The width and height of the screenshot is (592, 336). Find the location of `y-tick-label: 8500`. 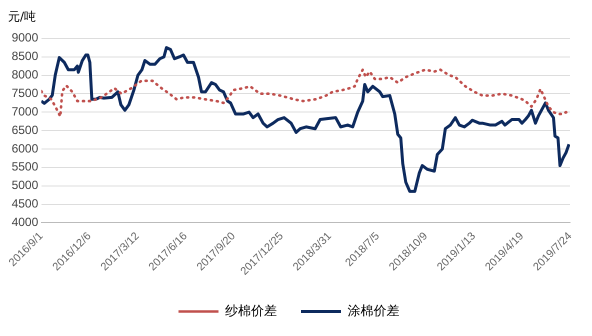

y-tick-label: 8500 is located at coordinates (25, 56).